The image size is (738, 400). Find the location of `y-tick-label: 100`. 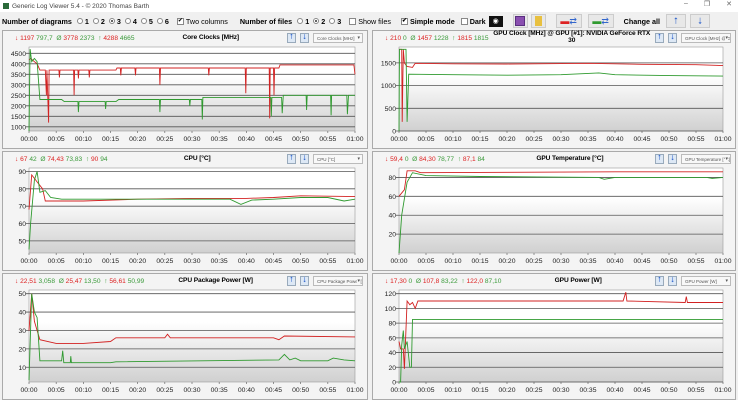

y-tick-label: 100 is located at coordinates (391, 309).